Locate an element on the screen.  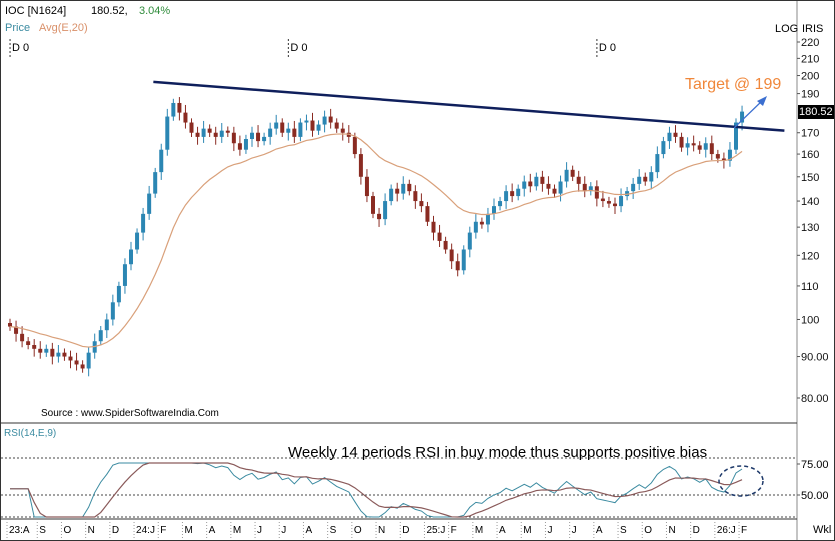
dividend-marker: D 0 is located at coordinates (607, 48).